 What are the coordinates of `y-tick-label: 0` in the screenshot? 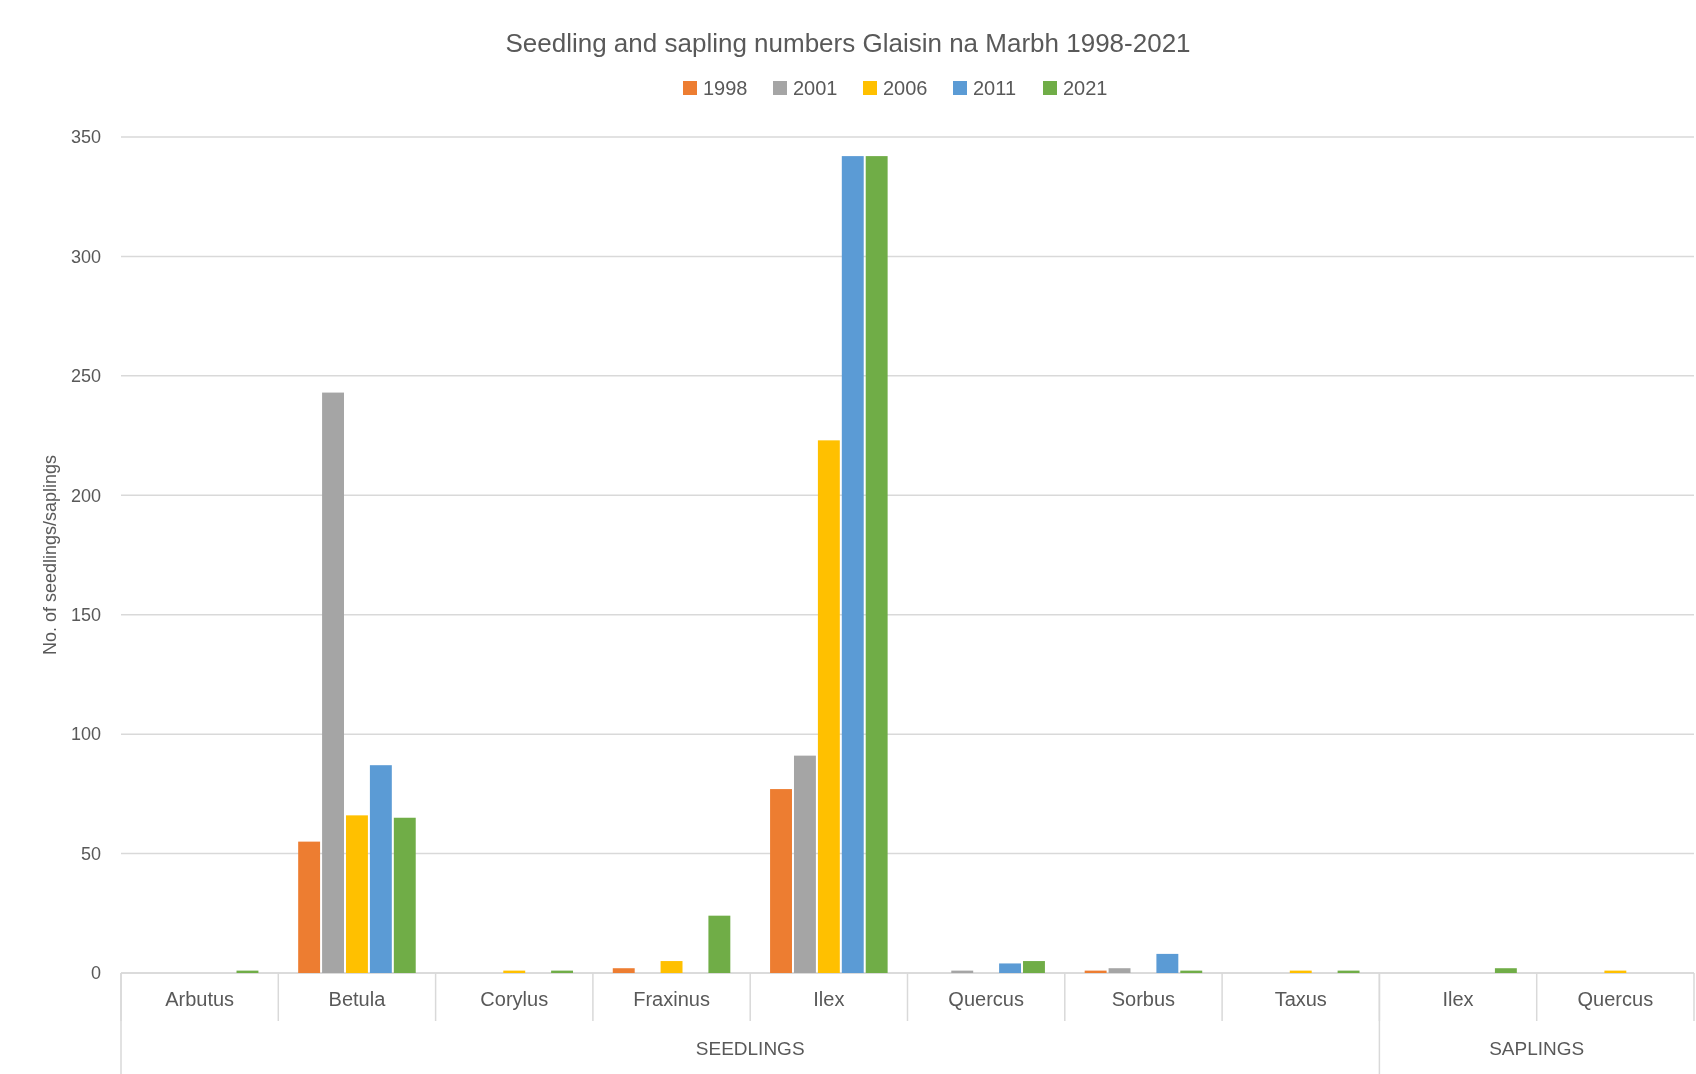 It's located at (95, 973).